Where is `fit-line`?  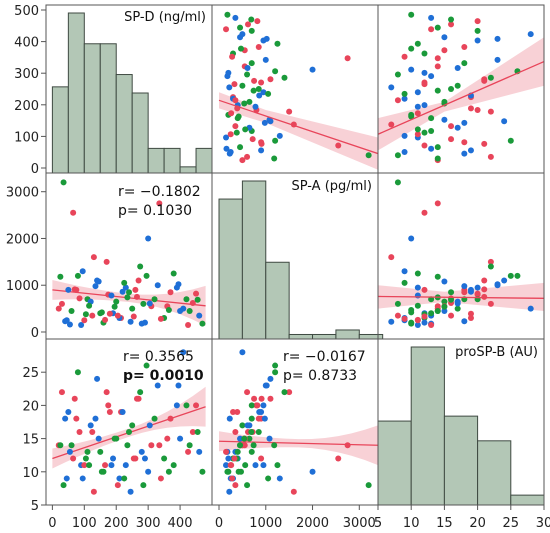 fit-line is located at coordinates (298, 126).